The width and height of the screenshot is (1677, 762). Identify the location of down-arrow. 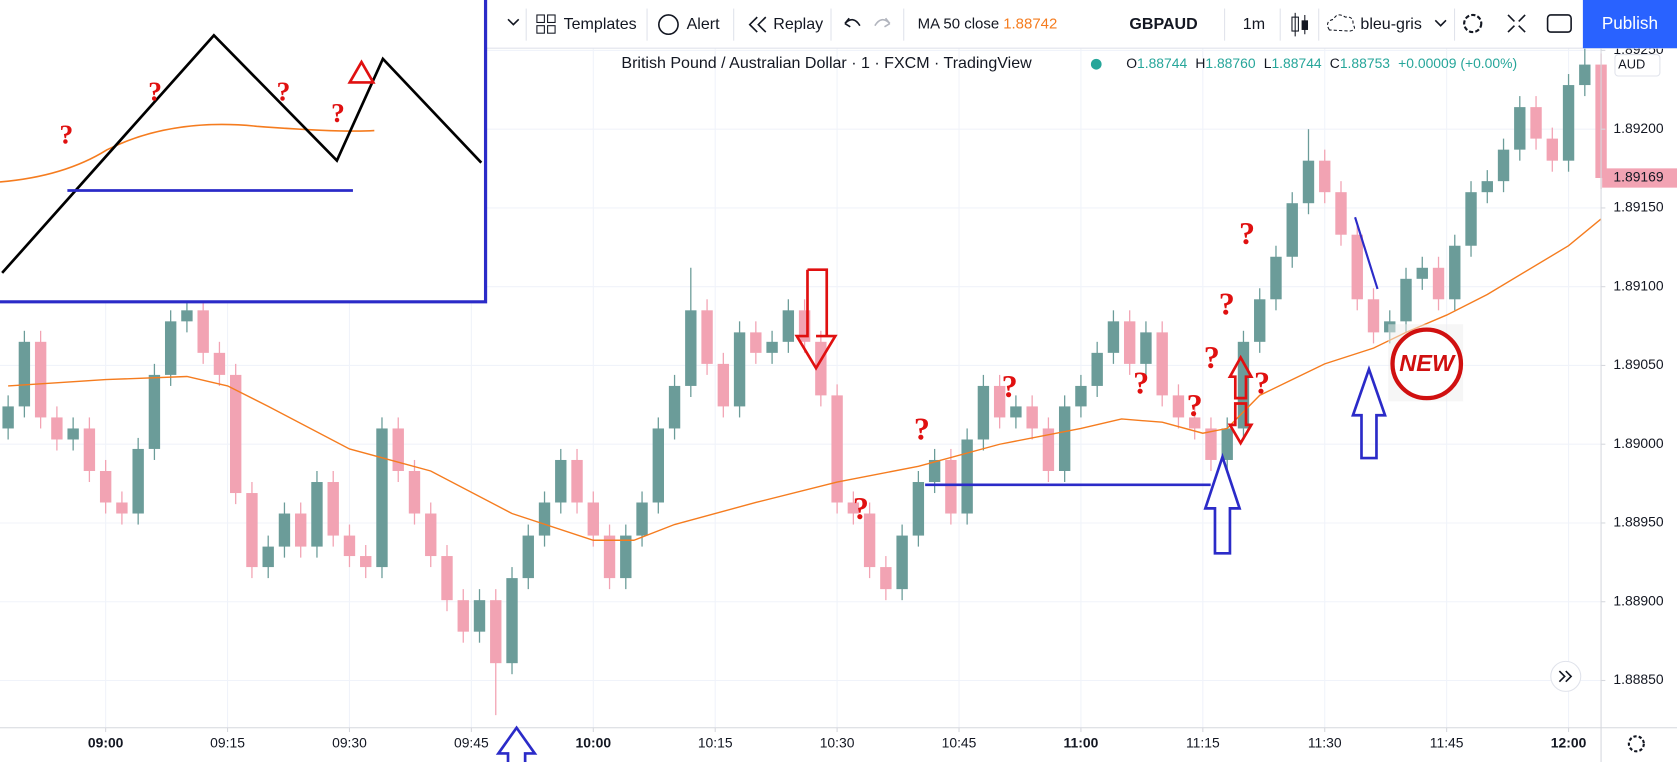
(816, 319).